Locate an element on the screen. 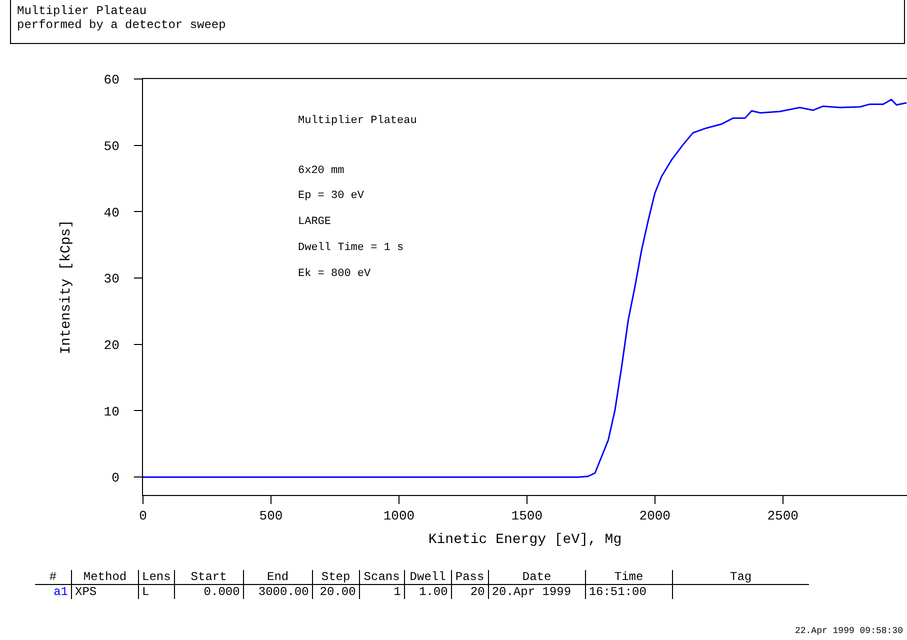 This screenshot has height=640, width=907. annotation: Dwell Time = 1 s is located at coordinates (351, 248).